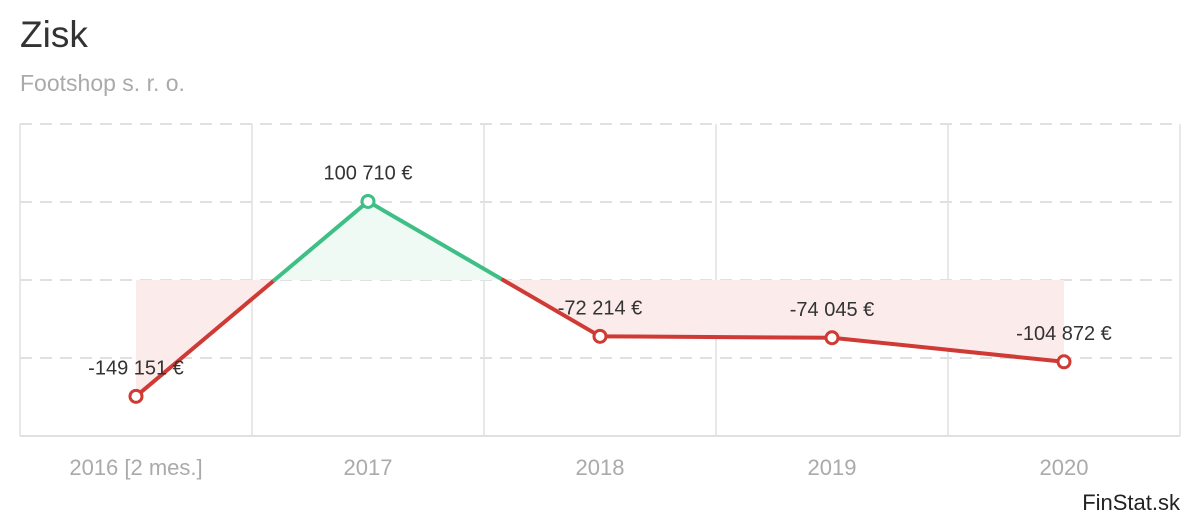 Image resolution: width=1200 pixels, height=520 pixels. Describe the element at coordinates (1064, 467) in the screenshot. I see `x-tick-label-4: 2020` at that location.